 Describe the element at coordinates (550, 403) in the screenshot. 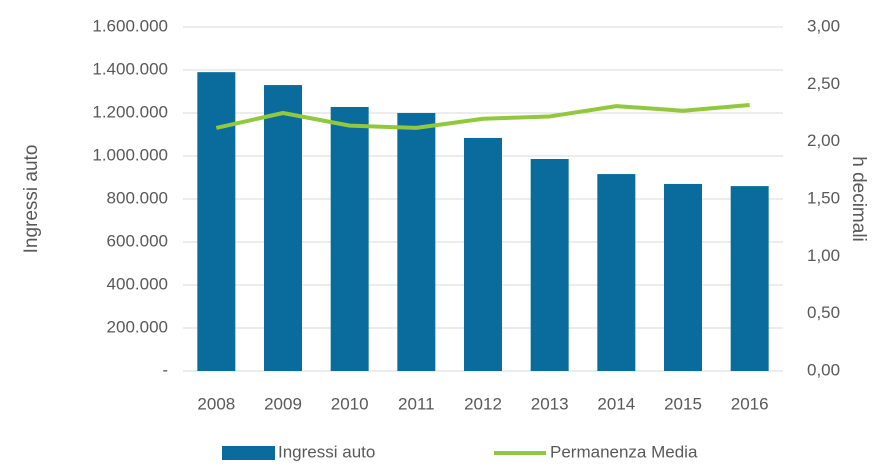

I see `x-tick-label: 2013` at that location.